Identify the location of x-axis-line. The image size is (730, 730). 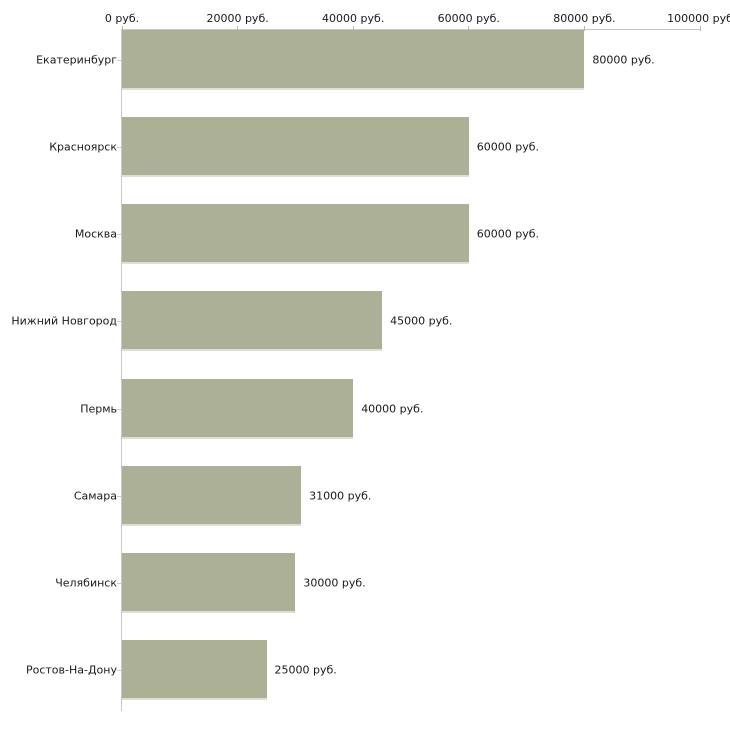
(411, 29).